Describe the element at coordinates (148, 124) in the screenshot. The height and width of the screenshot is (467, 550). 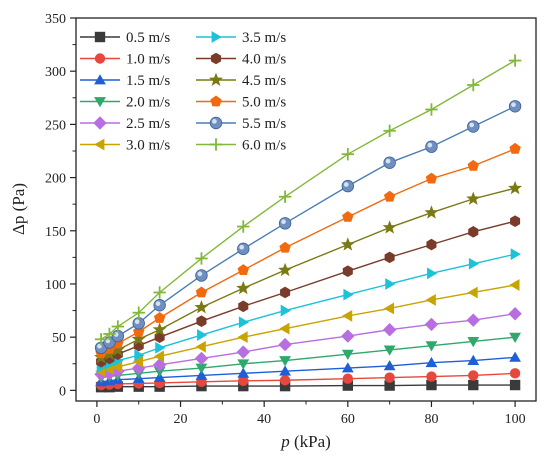
I see `legend-label: 2.5 m/s` at that location.